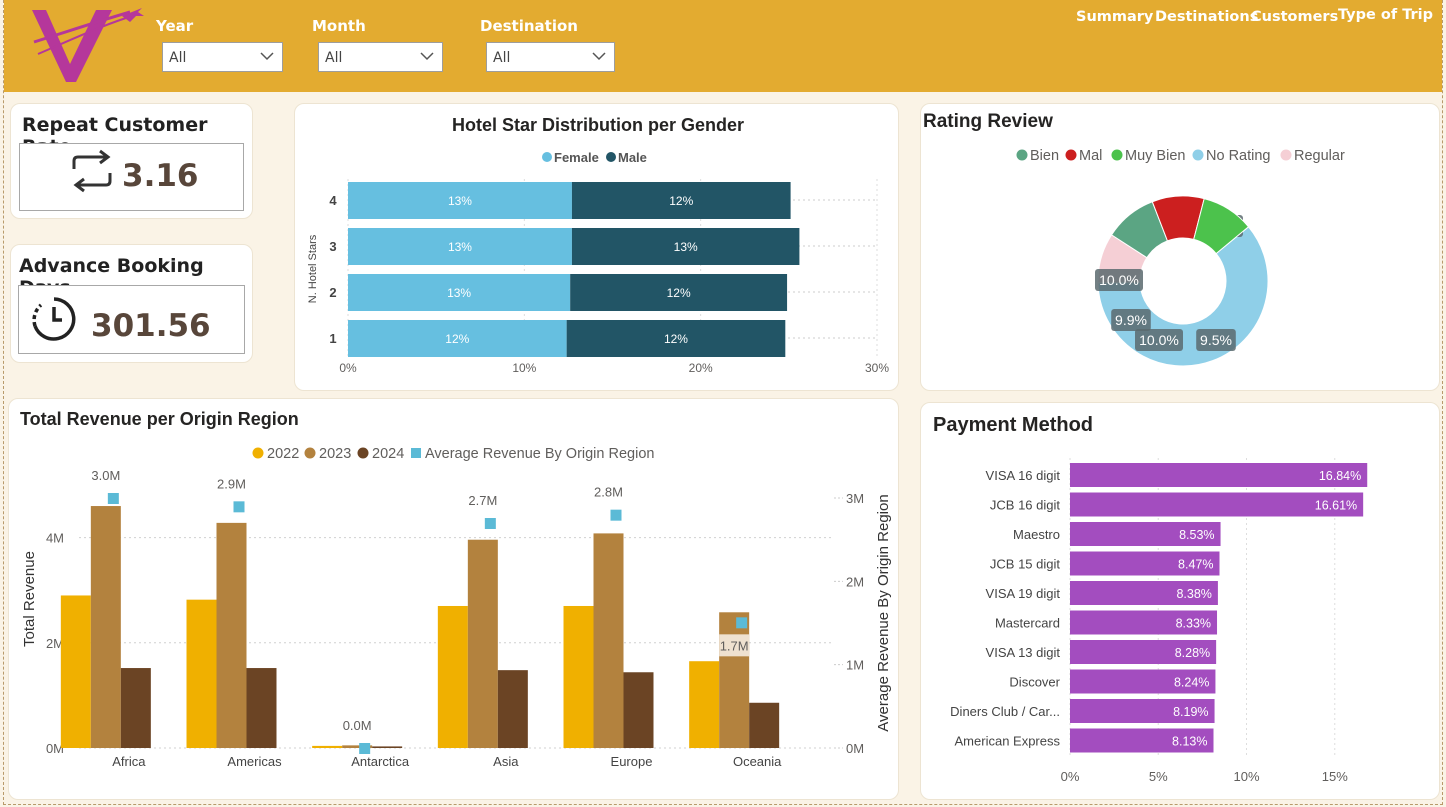 The height and width of the screenshot is (807, 1446). Describe the element at coordinates (1190, 712) in the screenshot. I see `data-label: 8.19%` at that location.